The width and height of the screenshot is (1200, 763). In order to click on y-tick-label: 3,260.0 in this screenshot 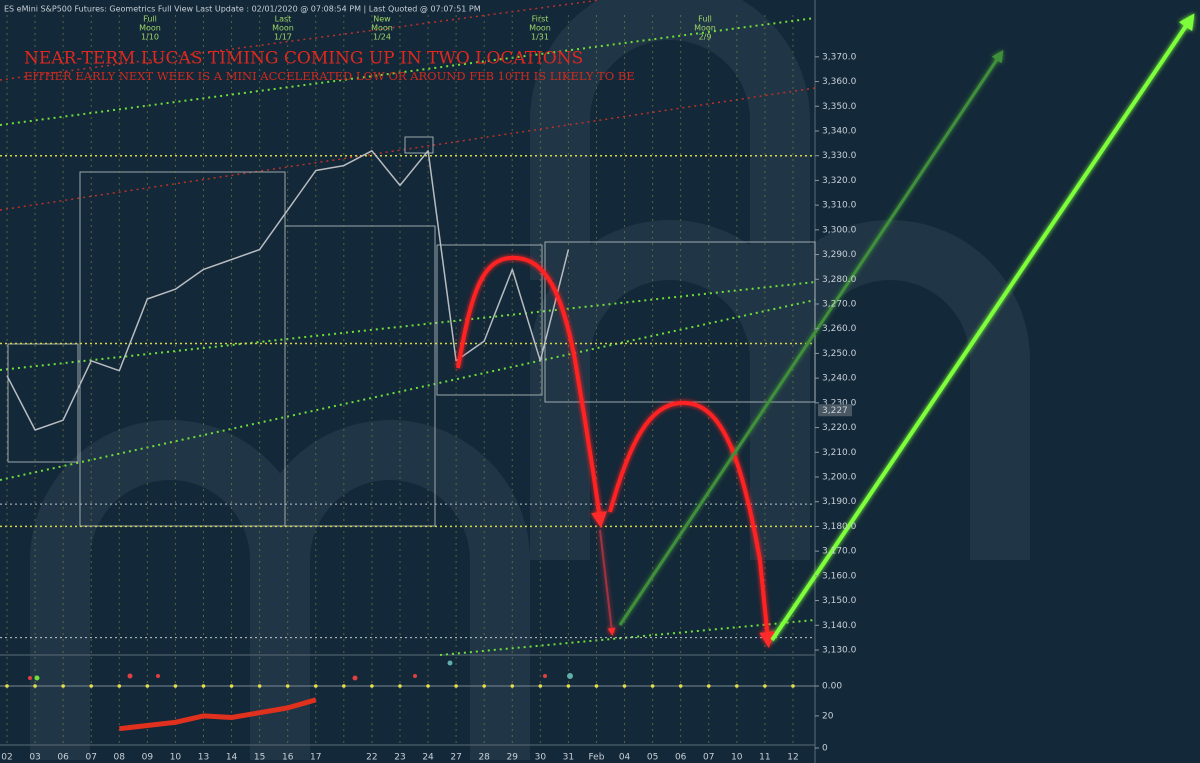, I will do `click(839, 329)`.